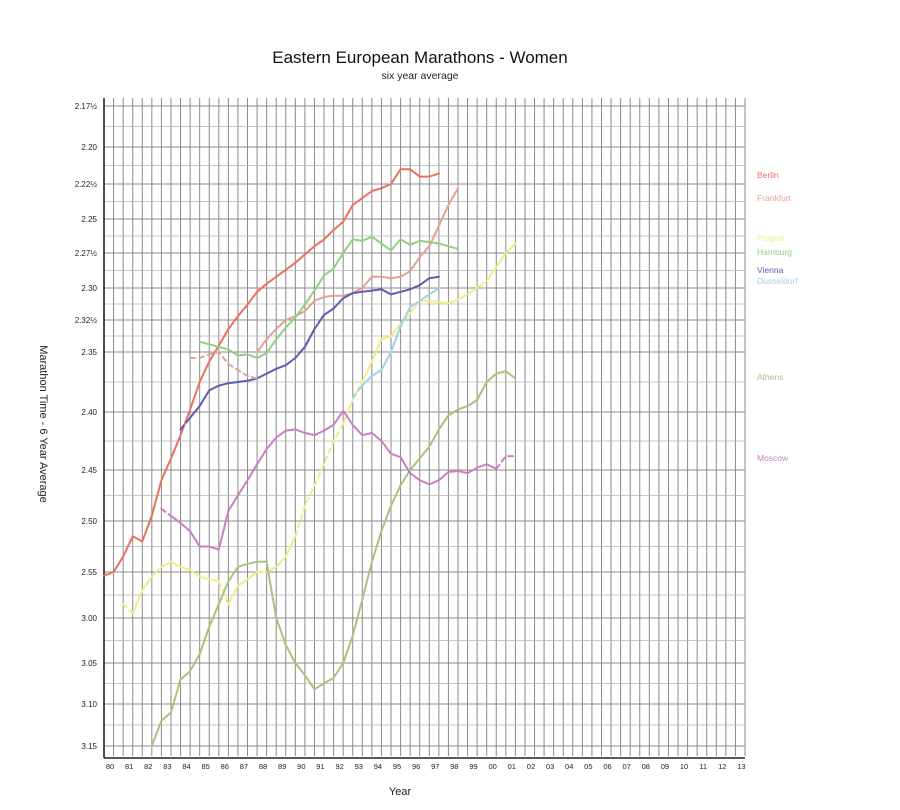 The image size is (900, 810). What do you see at coordinates (531, 766) in the screenshot?
I see `x-tick-label: 02` at bounding box center [531, 766].